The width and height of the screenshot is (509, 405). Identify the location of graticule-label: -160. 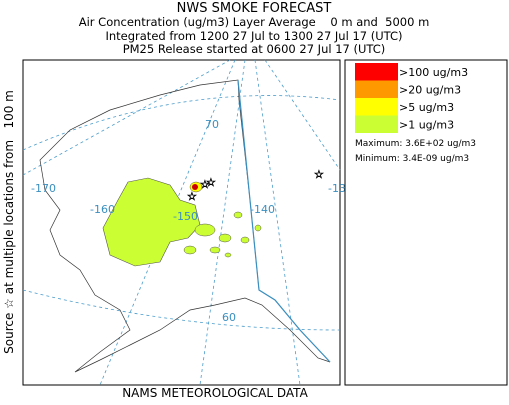
(102, 209).